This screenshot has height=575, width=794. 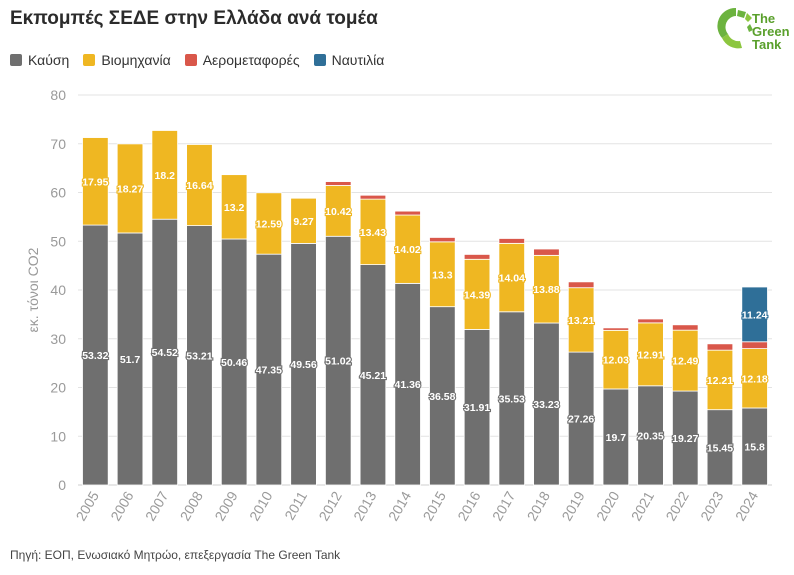 What do you see at coordinates (442, 397) in the screenshot?
I see `data-label: 36.58` at bounding box center [442, 397].